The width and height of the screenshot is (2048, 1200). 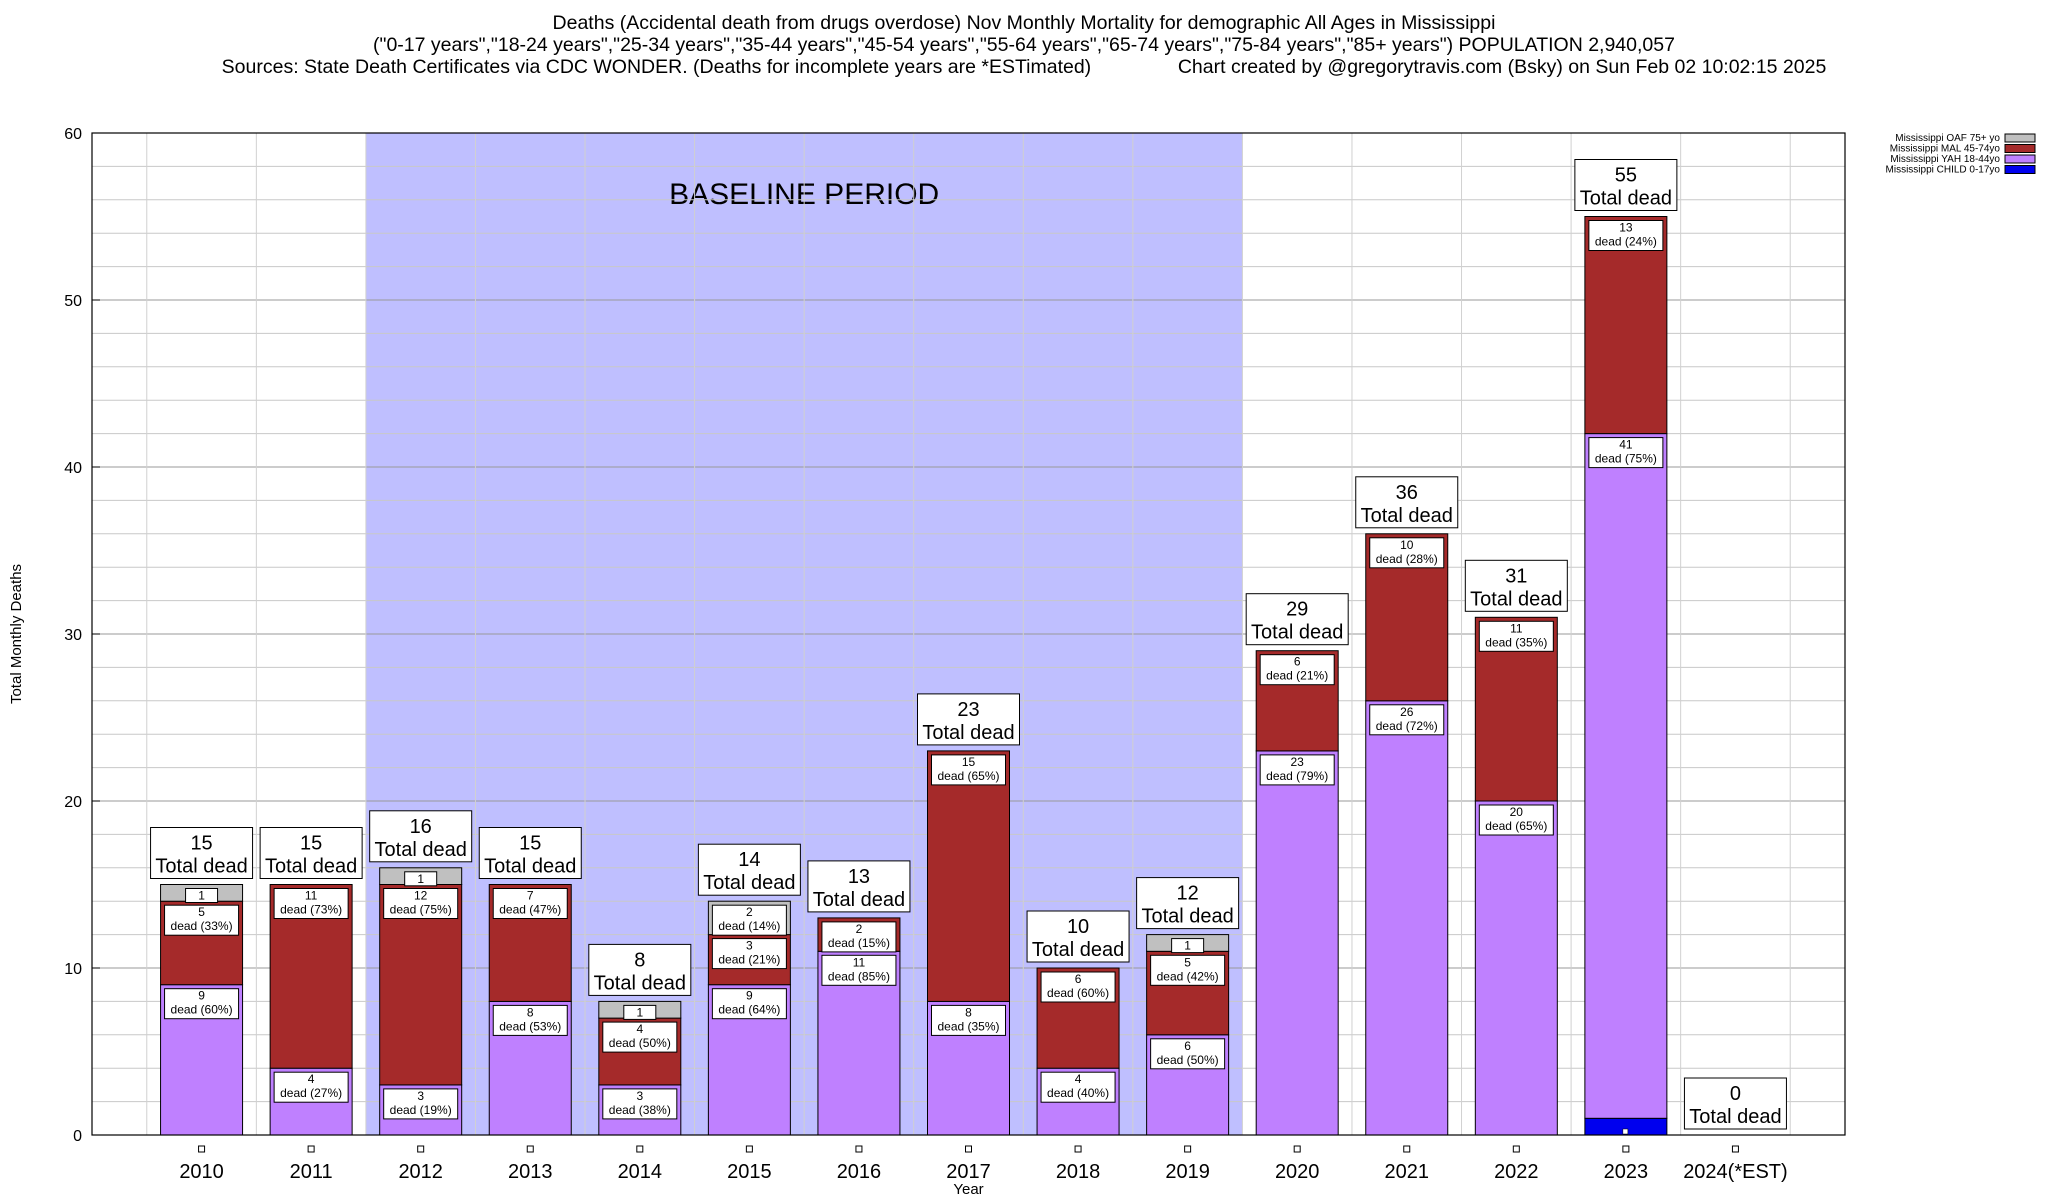 What do you see at coordinates (1407, 559) in the screenshot?
I see `segment-percent-label: dead (28%)` at bounding box center [1407, 559].